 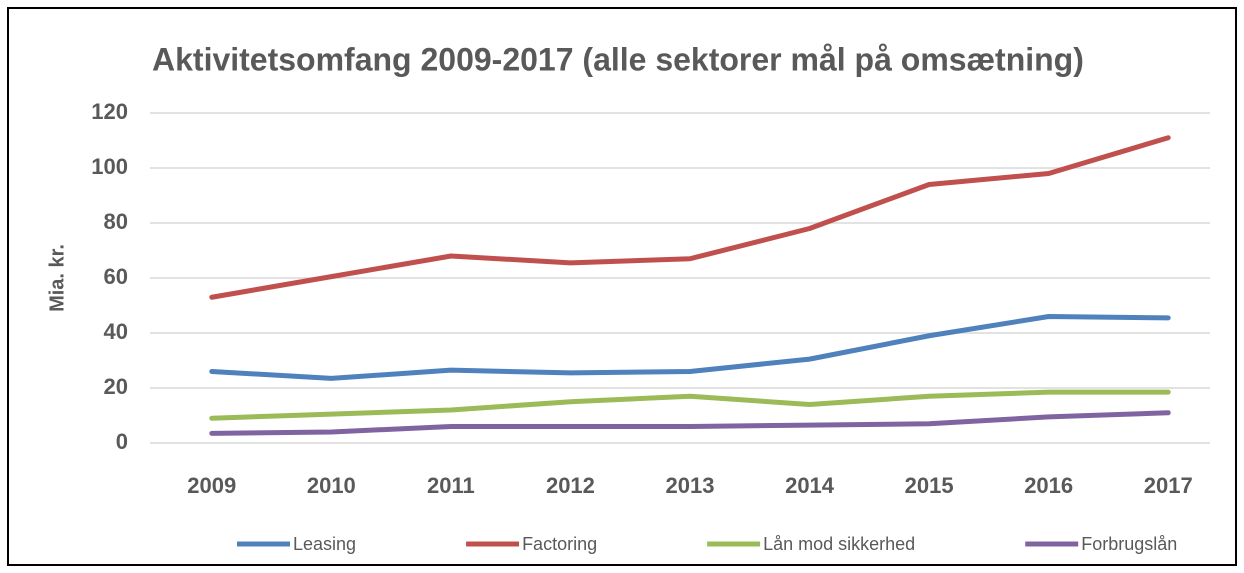 What do you see at coordinates (116, 386) in the screenshot?
I see `y-tick-label: 20` at bounding box center [116, 386].